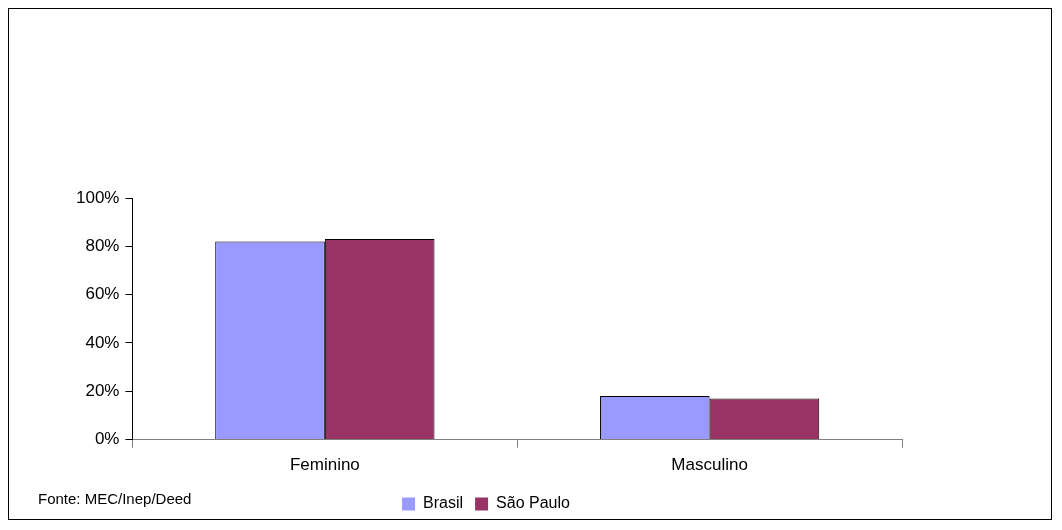 The image size is (1062, 530). What do you see at coordinates (102, 294) in the screenshot?
I see `y-tick-label: 60%` at bounding box center [102, 294].